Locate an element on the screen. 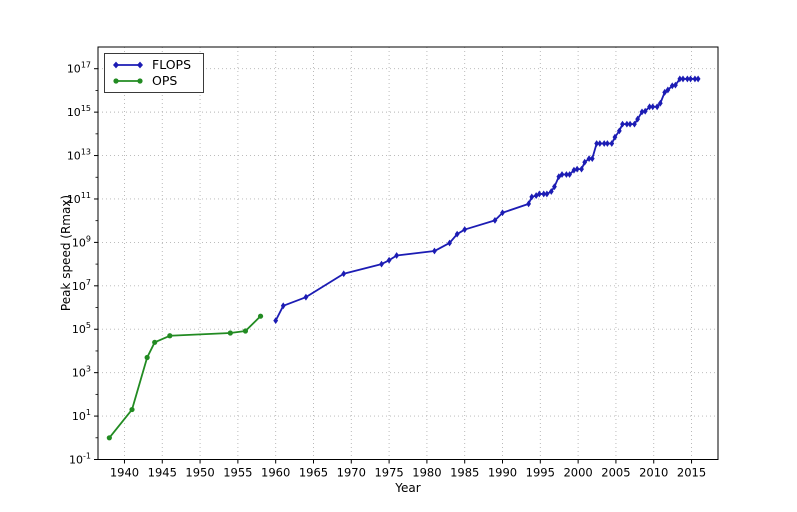  y-tick-label: 10³ is located at coordinates (81, 372).